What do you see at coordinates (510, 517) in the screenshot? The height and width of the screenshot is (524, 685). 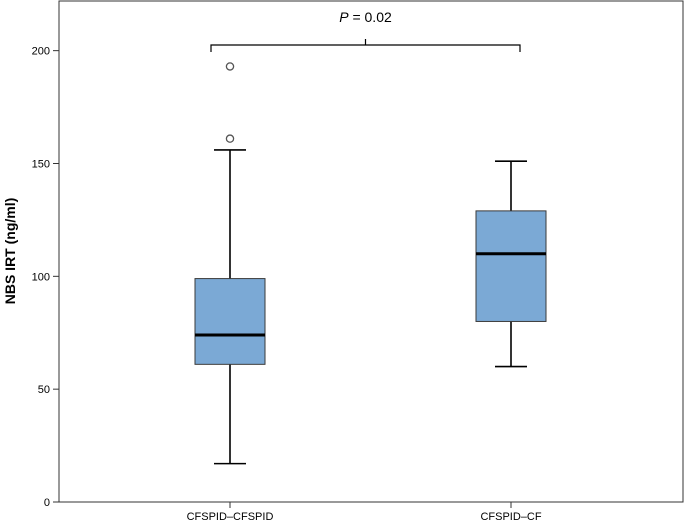 I see `x-tick-label: CFSPID–CF` at bounding box center [510, 517].